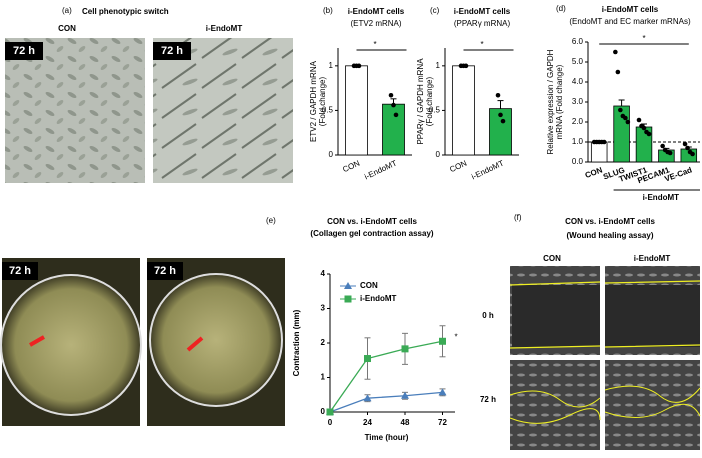 This screenshot has width=702, height=458. I want to click on y-axis-label: mRNA (Fold change), so click(559, 101).